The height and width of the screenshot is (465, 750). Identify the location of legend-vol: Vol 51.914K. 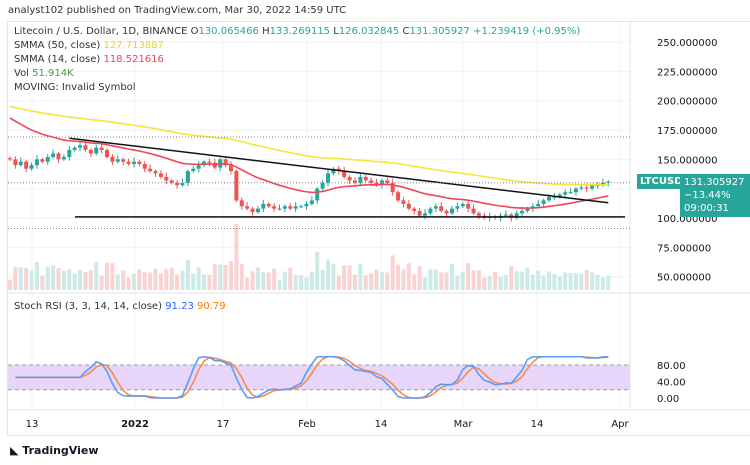
(44, 73).